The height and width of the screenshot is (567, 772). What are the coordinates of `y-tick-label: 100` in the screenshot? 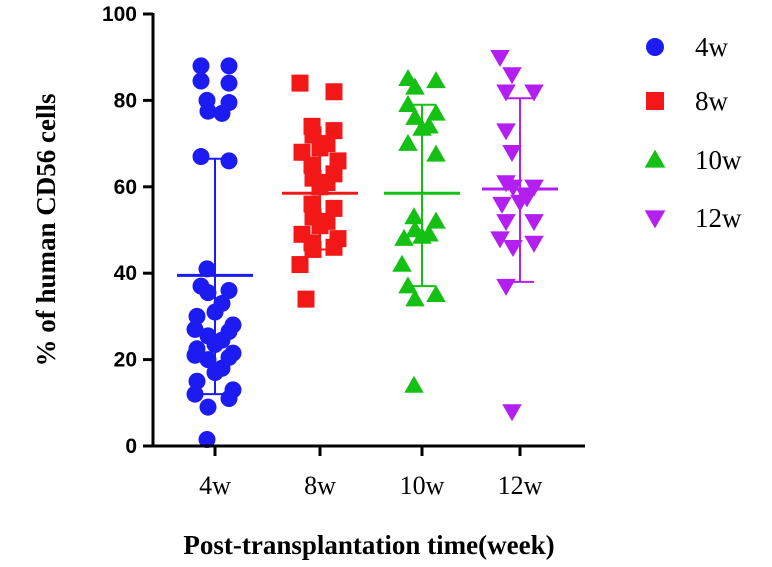 It's located at (119, 14).